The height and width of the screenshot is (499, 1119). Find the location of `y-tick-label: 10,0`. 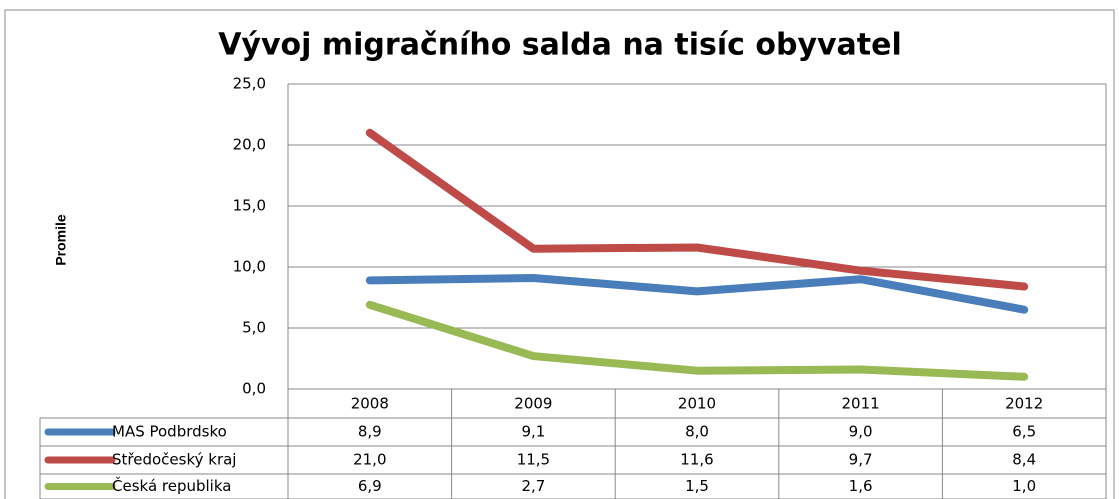

y-tick-label: 10,0 is located at coordinates (249, 267).